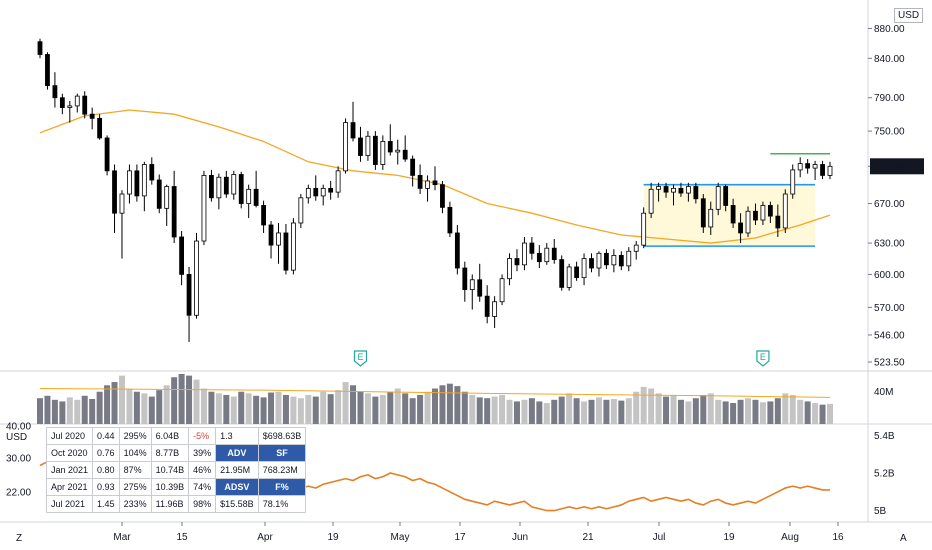 This screenshot has width=932, height=550. Describe the element at coordinates (889, 244) in the screenshot. I see `price-tick-label: 630.00` at that location.